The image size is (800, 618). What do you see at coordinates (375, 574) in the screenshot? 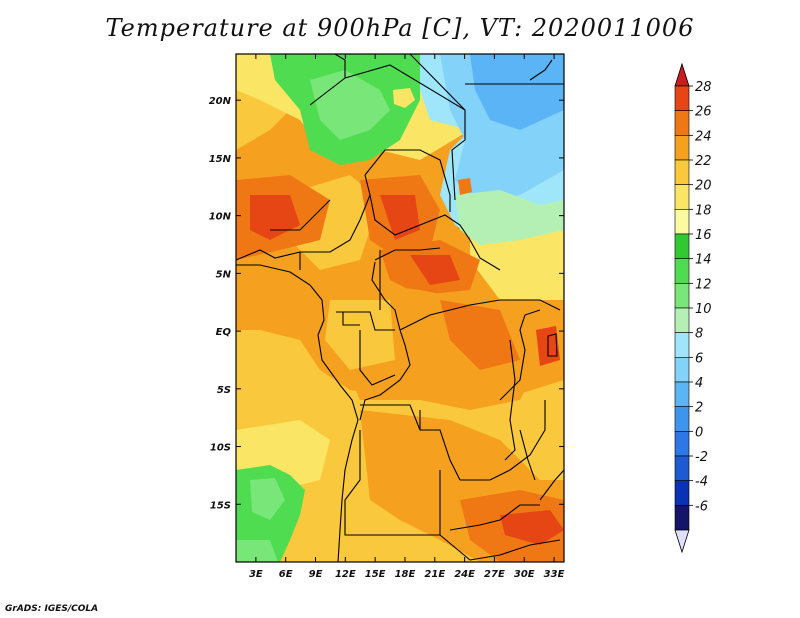
I see `x-tick-label: 15E` at bounding box center [375, 574].